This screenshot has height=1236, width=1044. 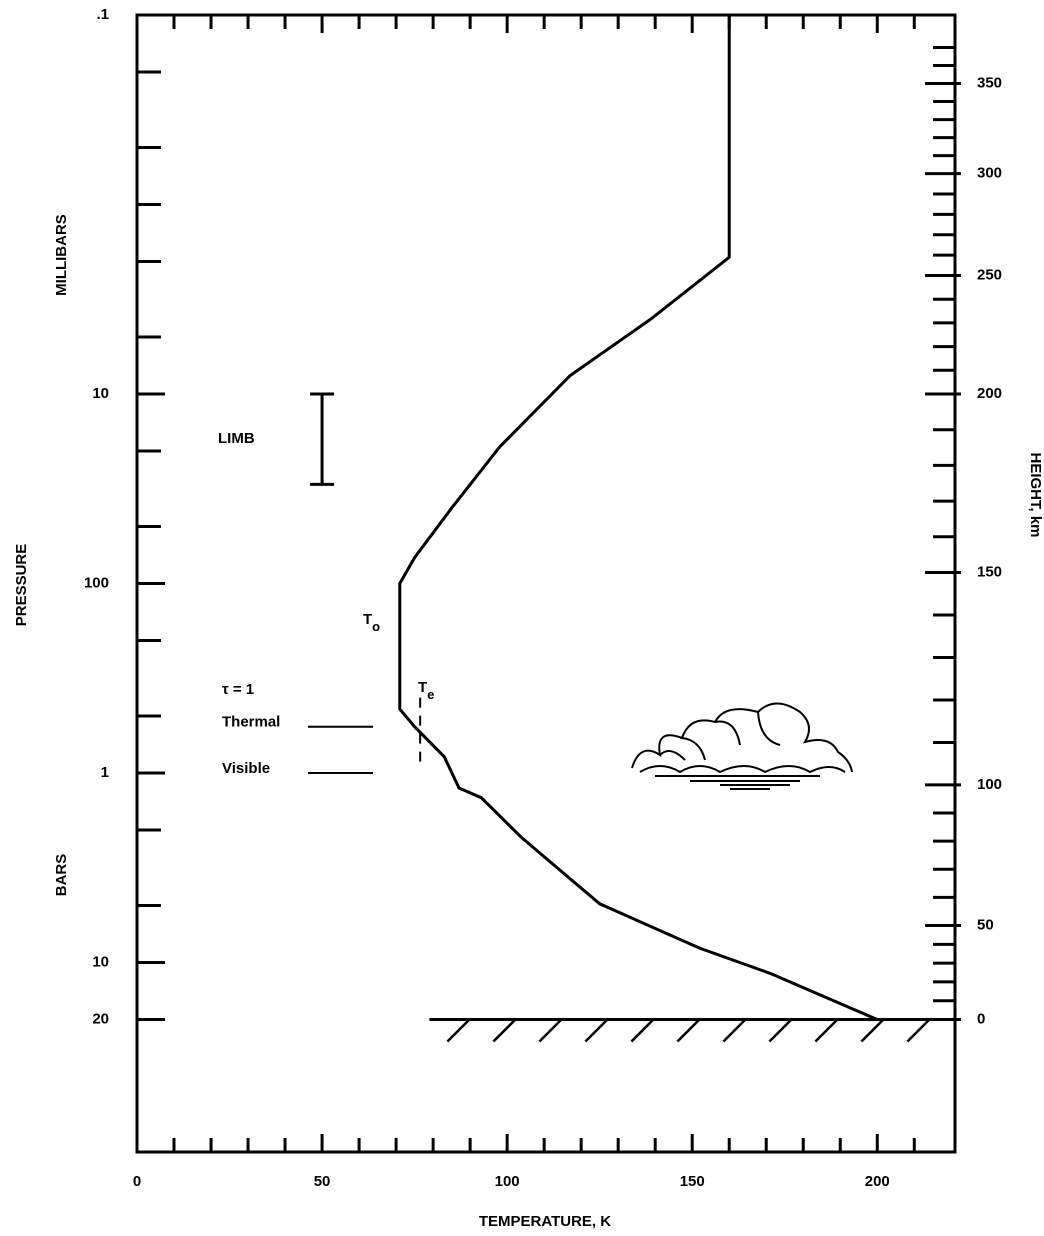 I want to click on y2-tick-label: 50, so click(x=985, y=924).